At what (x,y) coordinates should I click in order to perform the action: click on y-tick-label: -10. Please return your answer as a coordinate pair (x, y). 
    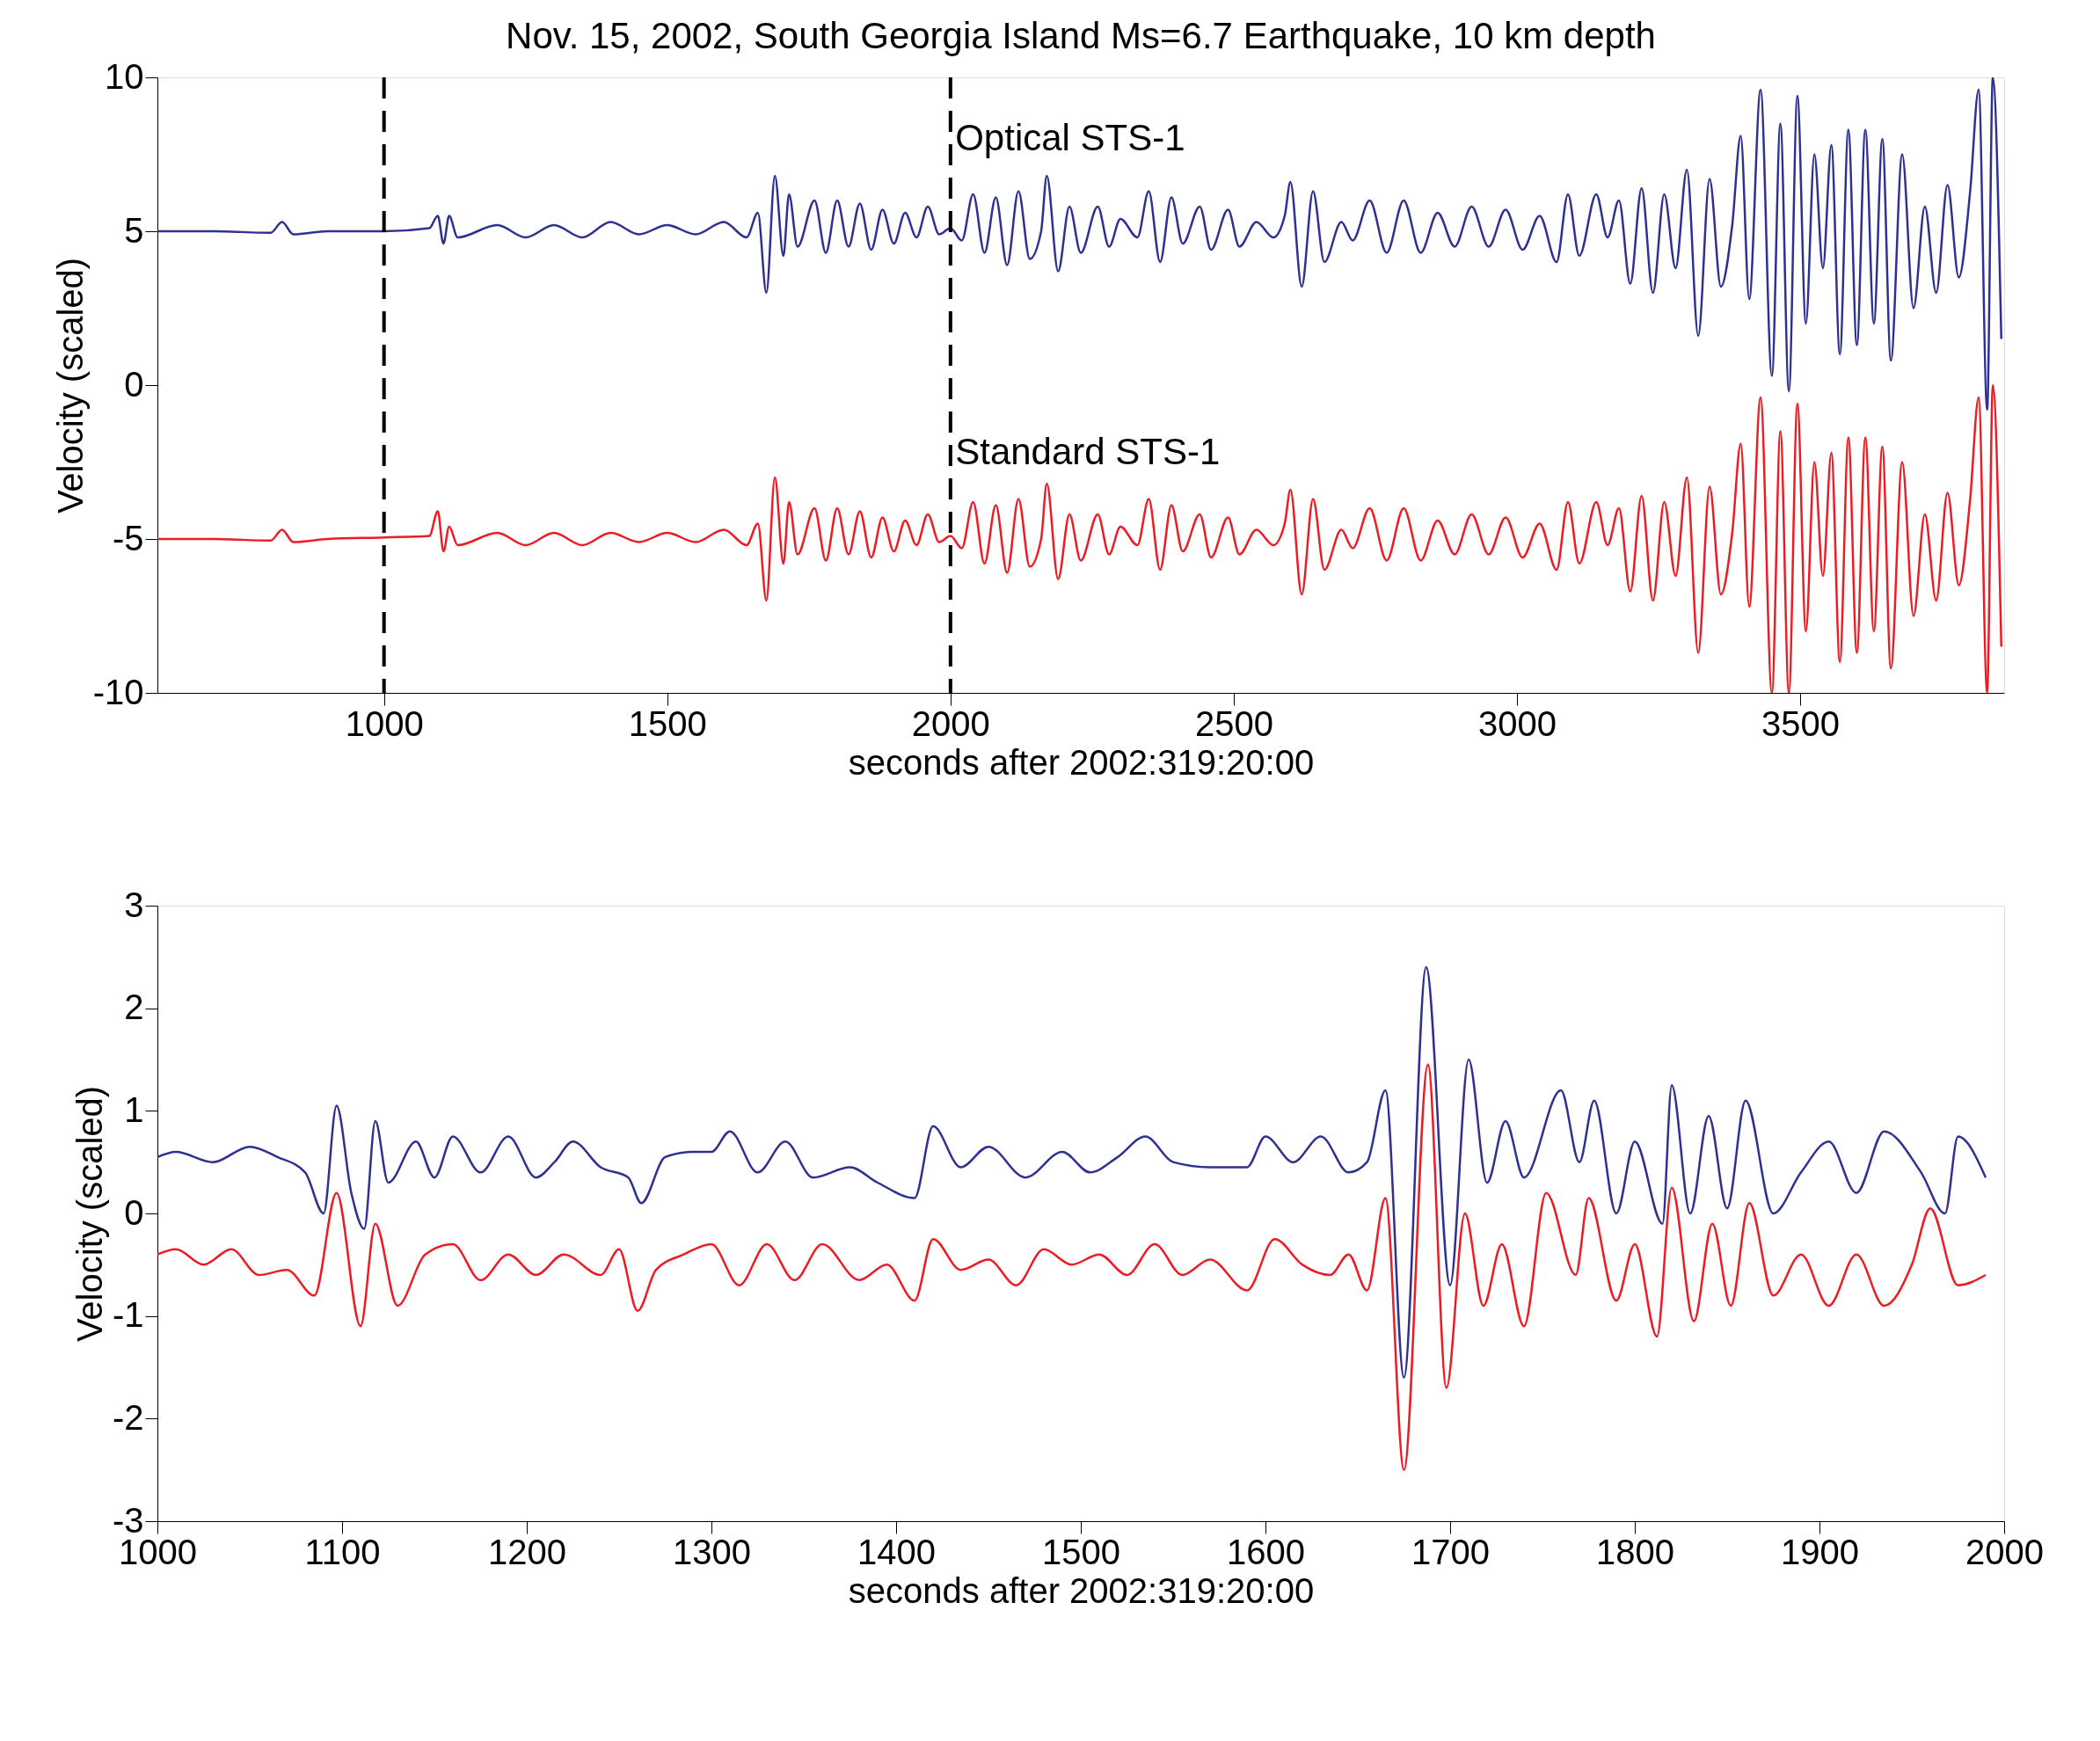
    Looking at the image, I should click on (118, 691).